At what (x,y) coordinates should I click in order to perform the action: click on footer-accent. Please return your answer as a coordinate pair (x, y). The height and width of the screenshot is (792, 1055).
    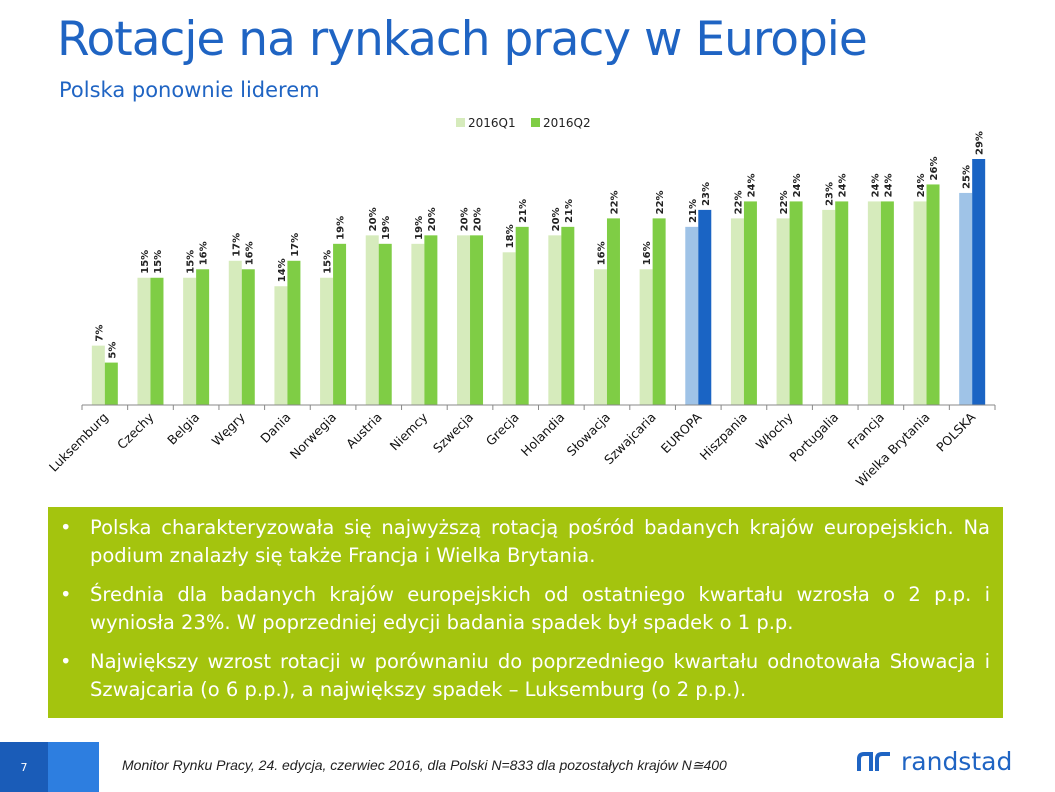
    Looking at the image, I should click on (73, 767).